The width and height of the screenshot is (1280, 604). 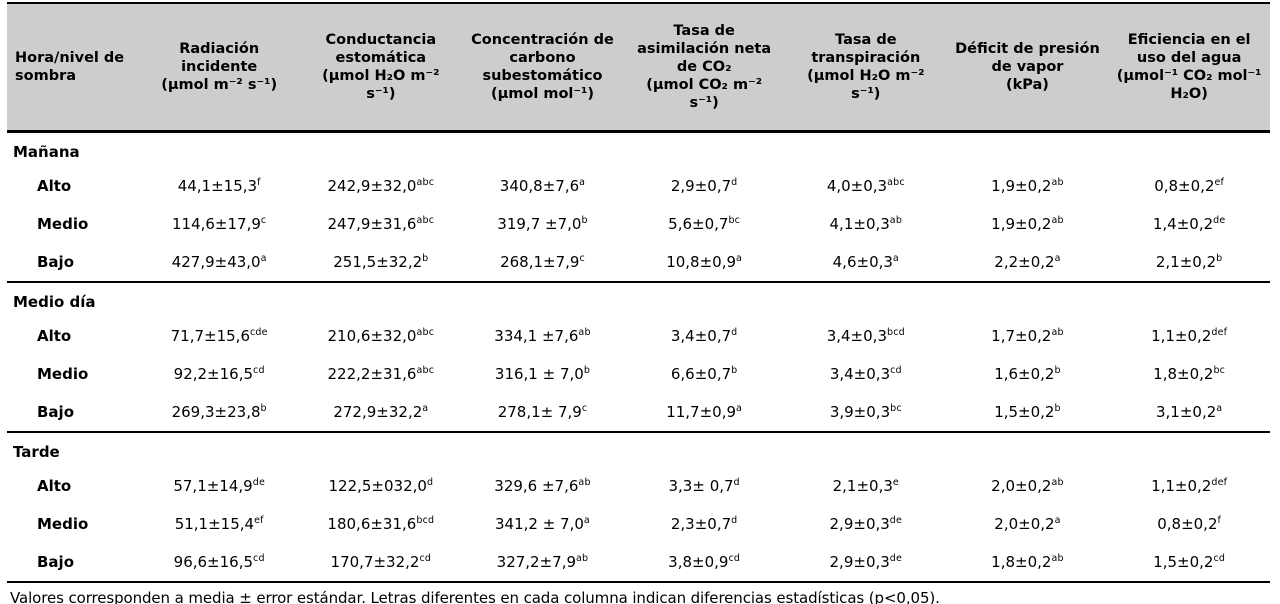 I want to click on column-header: Radiación incidente (µmol m⁻² s⁻¹), so click(x=219, y=68).